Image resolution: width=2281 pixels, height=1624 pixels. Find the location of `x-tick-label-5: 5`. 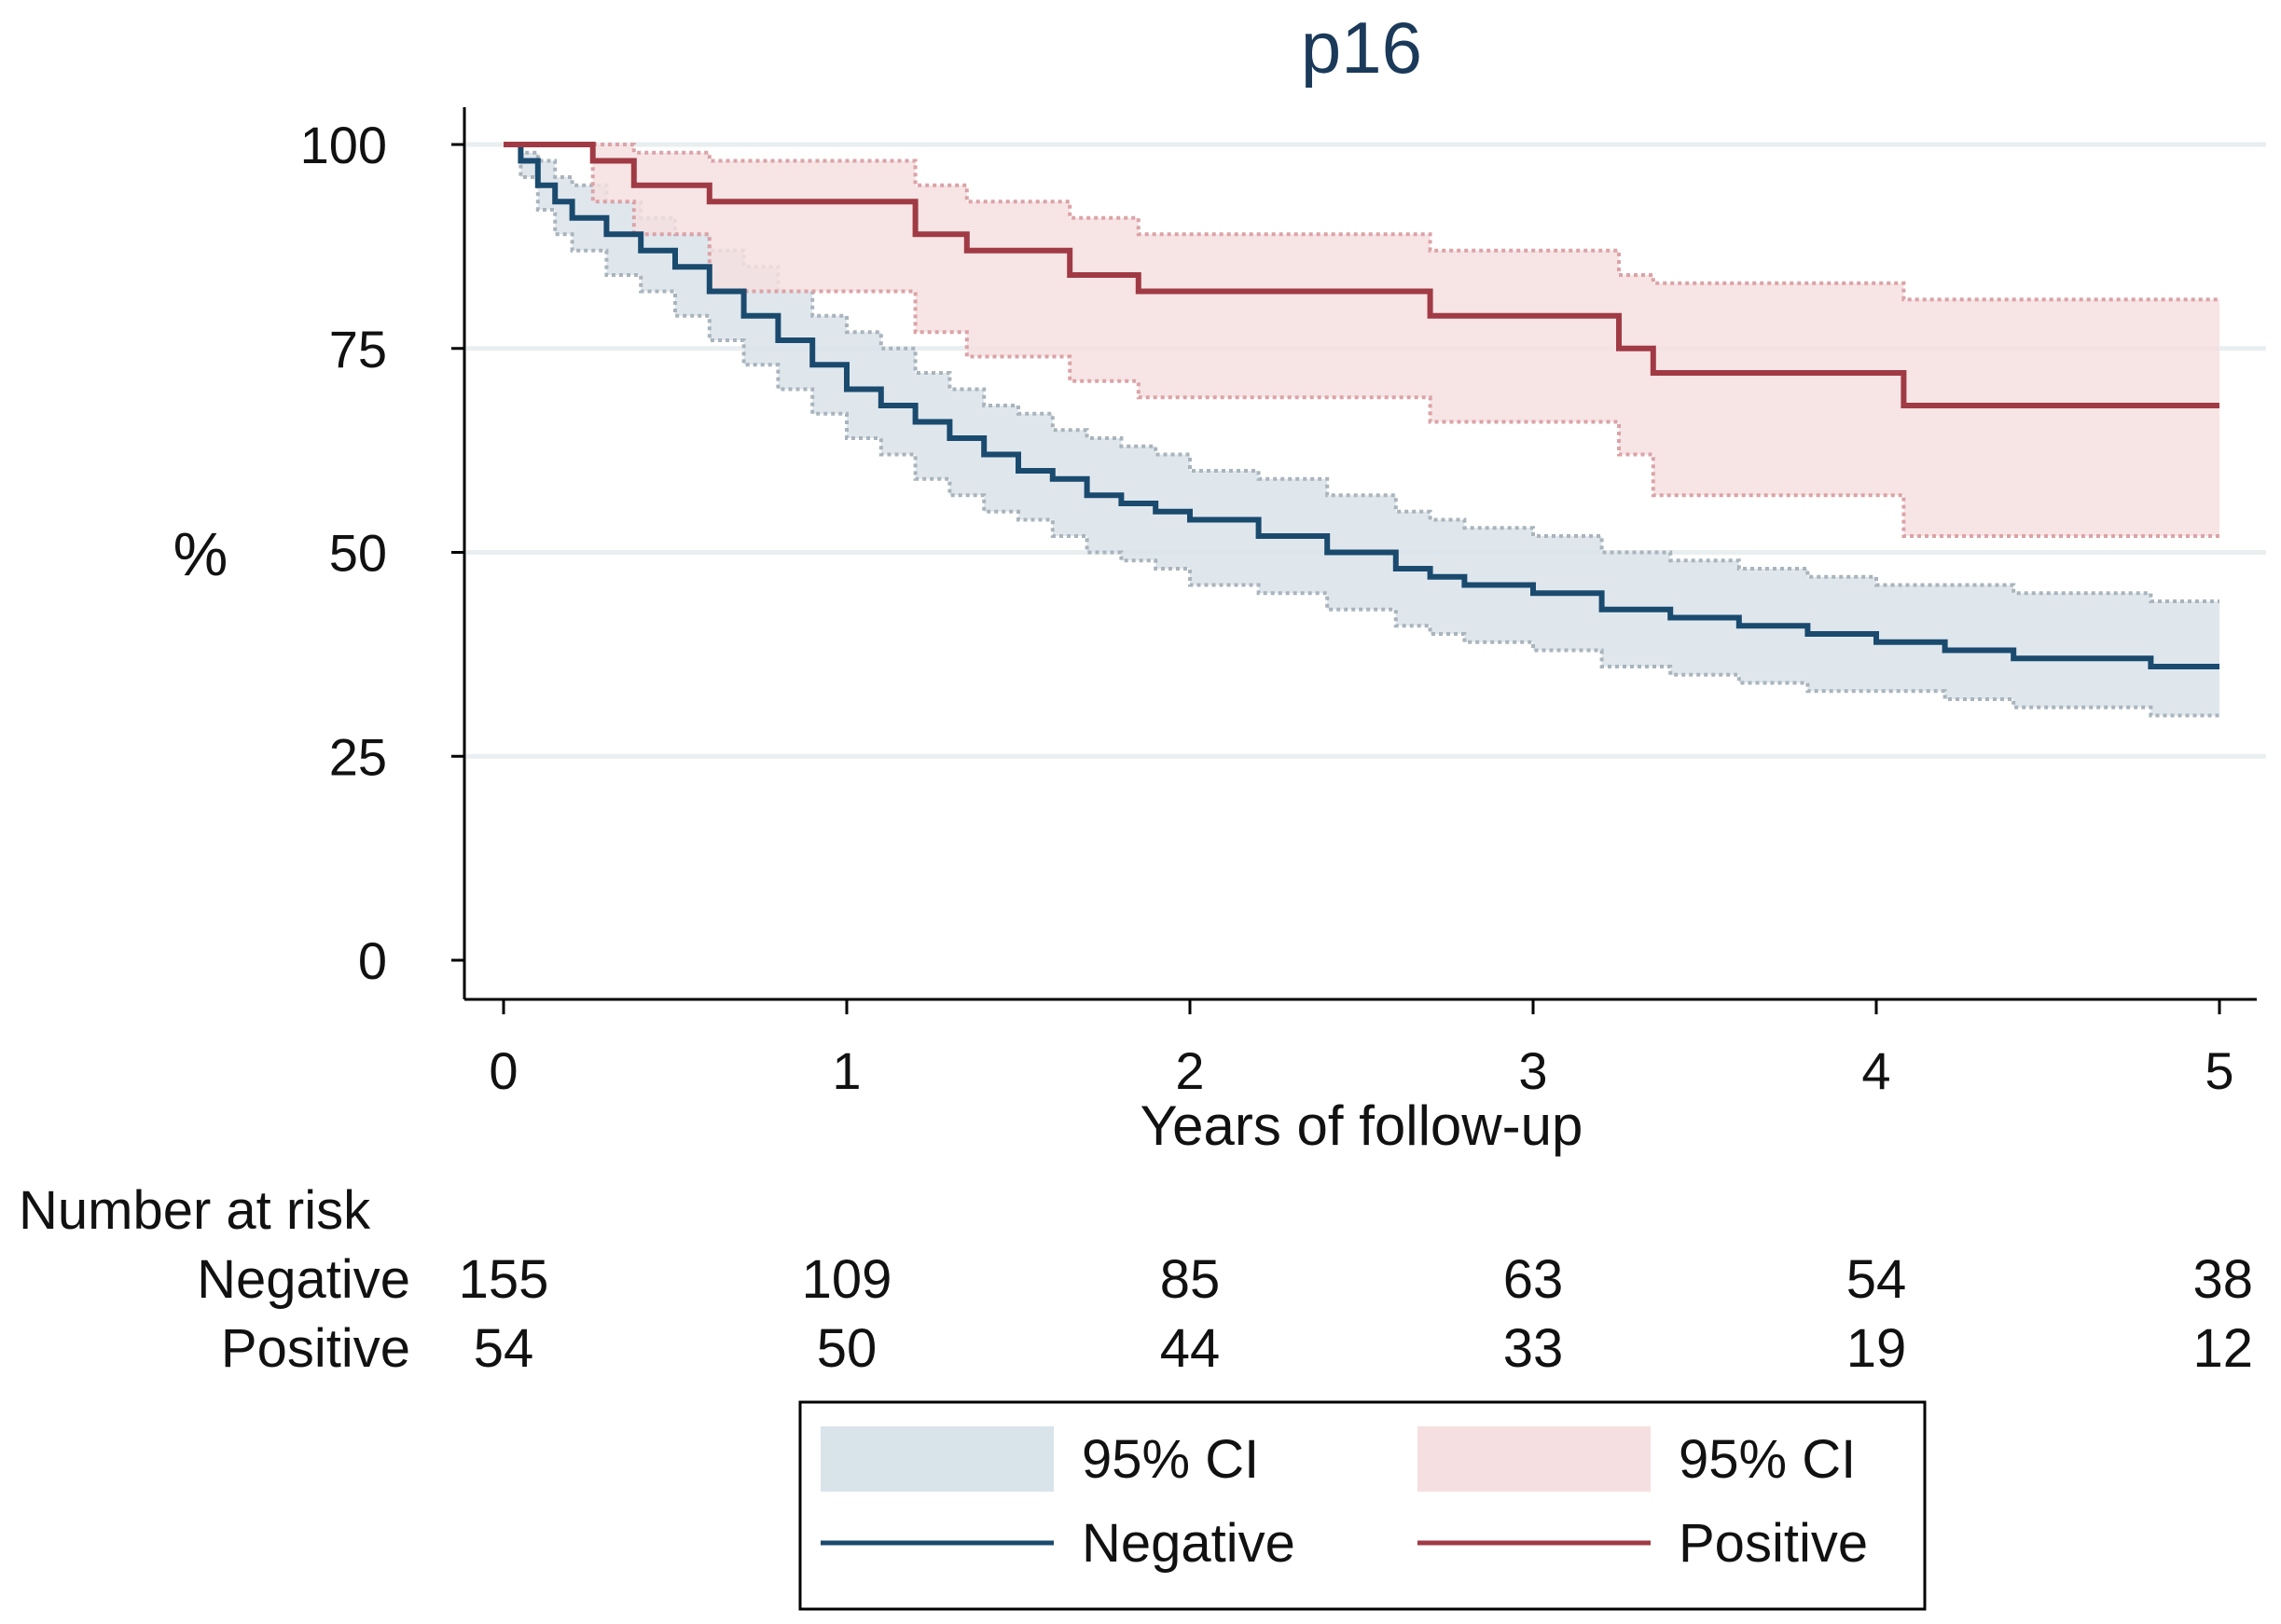

x-tick-label-5: 5 is located at coordinates (2219, 1070).